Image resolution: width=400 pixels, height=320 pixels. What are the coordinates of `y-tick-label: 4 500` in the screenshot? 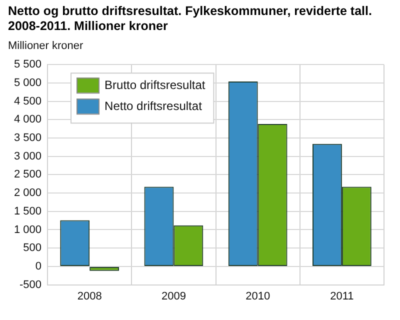 It's located at (28, 101).